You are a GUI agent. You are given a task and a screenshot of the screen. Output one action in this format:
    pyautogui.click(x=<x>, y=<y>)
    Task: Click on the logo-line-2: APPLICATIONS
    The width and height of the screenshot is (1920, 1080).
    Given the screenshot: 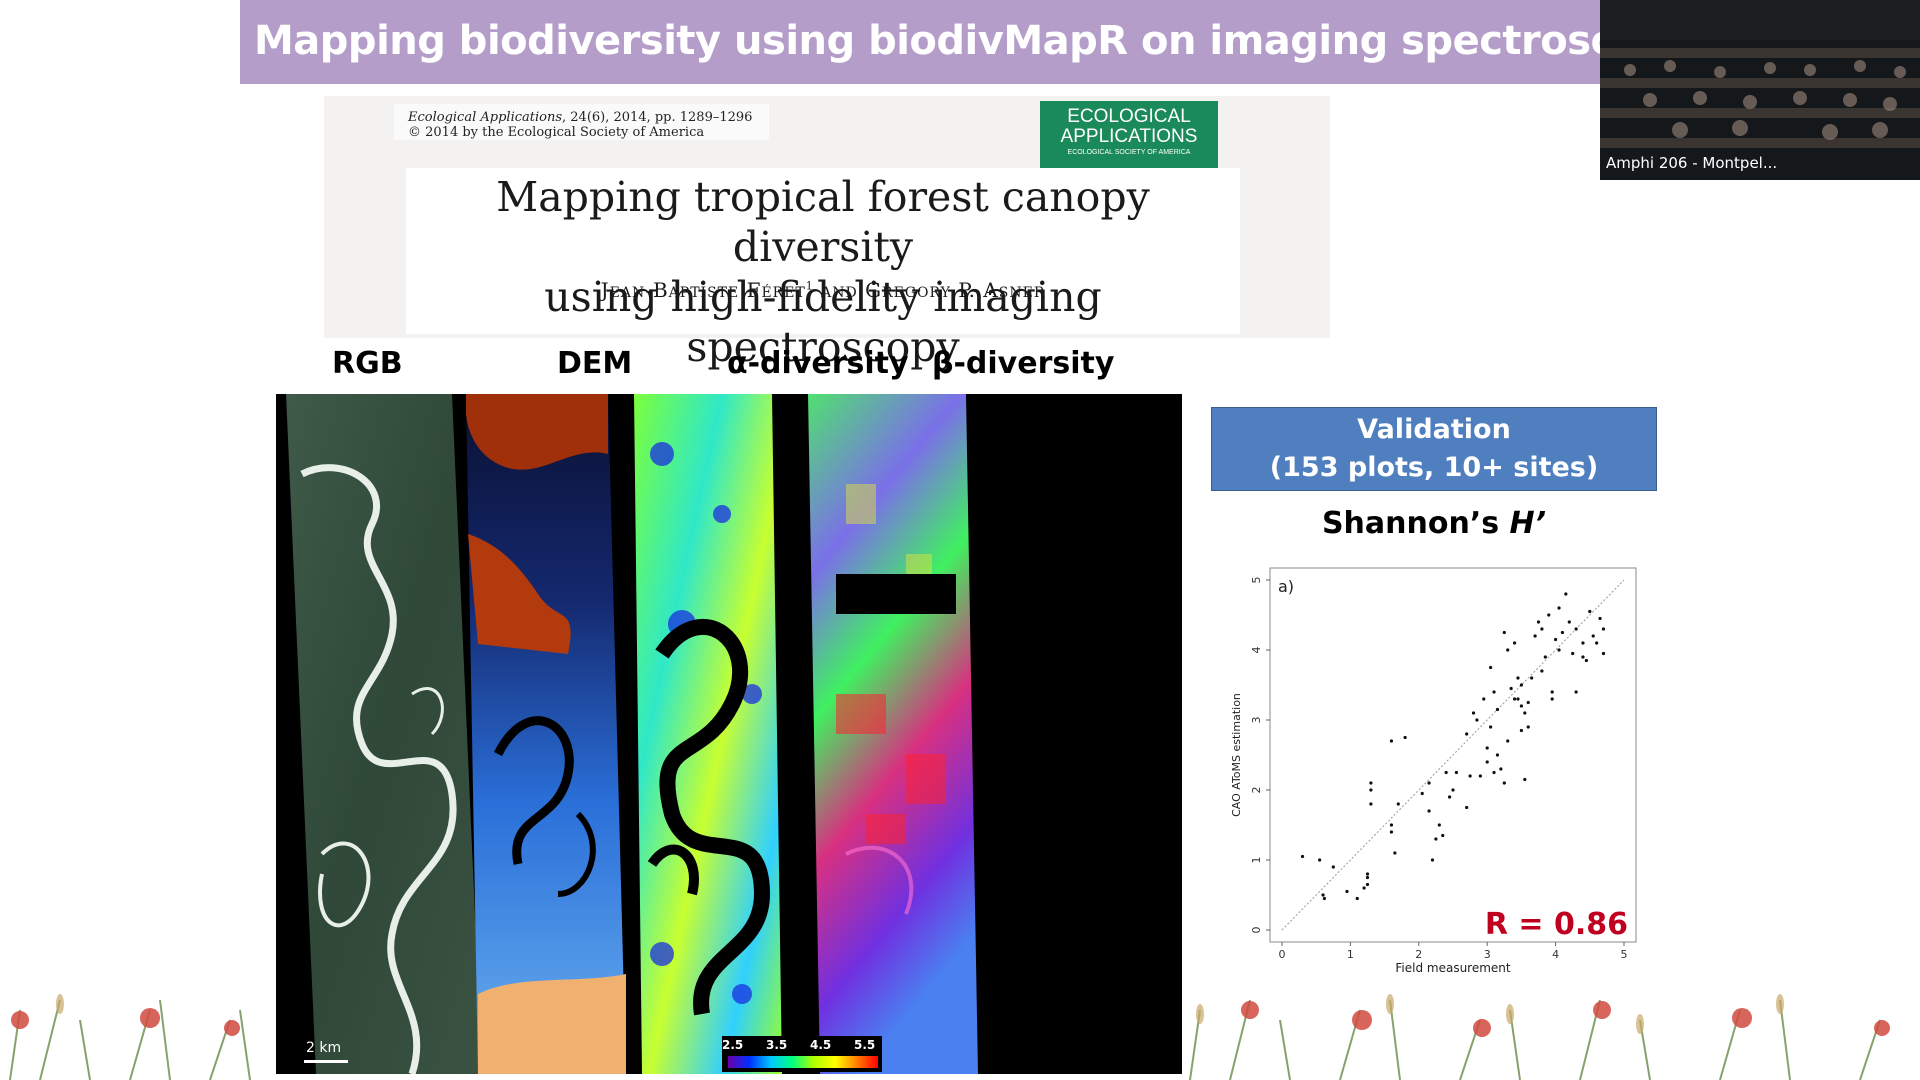 What is the action you would take?
    pyautogui.click(x=1129, y=136)
    